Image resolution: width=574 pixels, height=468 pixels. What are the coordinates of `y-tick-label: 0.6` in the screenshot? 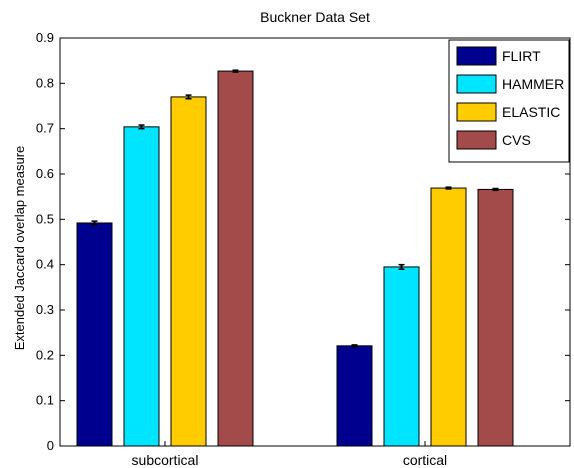 It's located at (45, 173).